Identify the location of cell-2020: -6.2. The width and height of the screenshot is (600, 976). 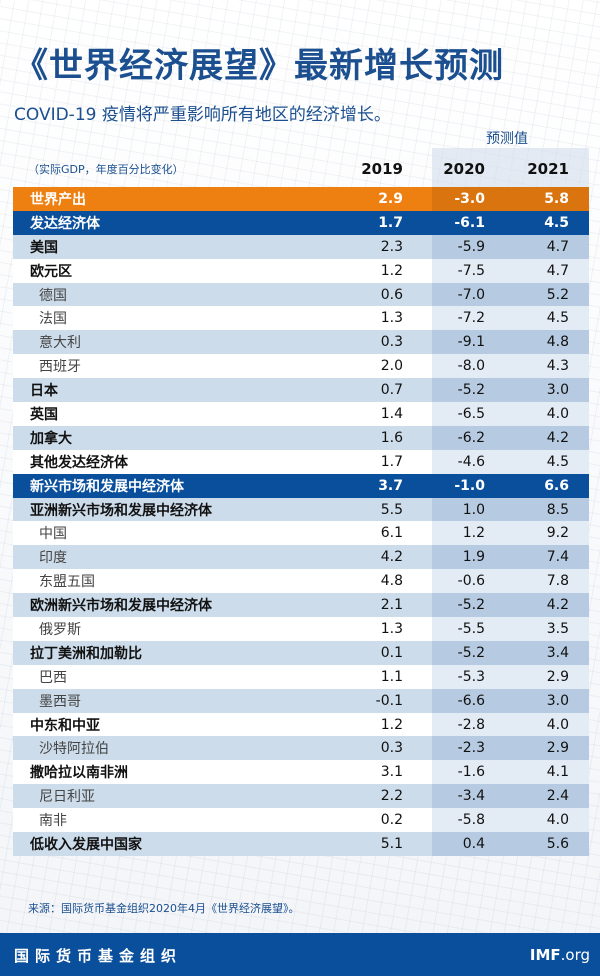
(471, 437).